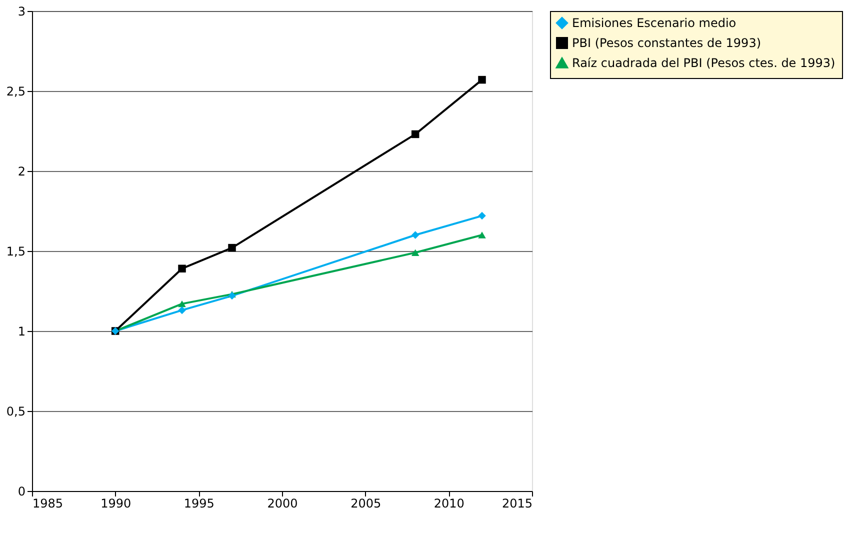  I want to click on x-tick-label: 1990, so click(116, 503).